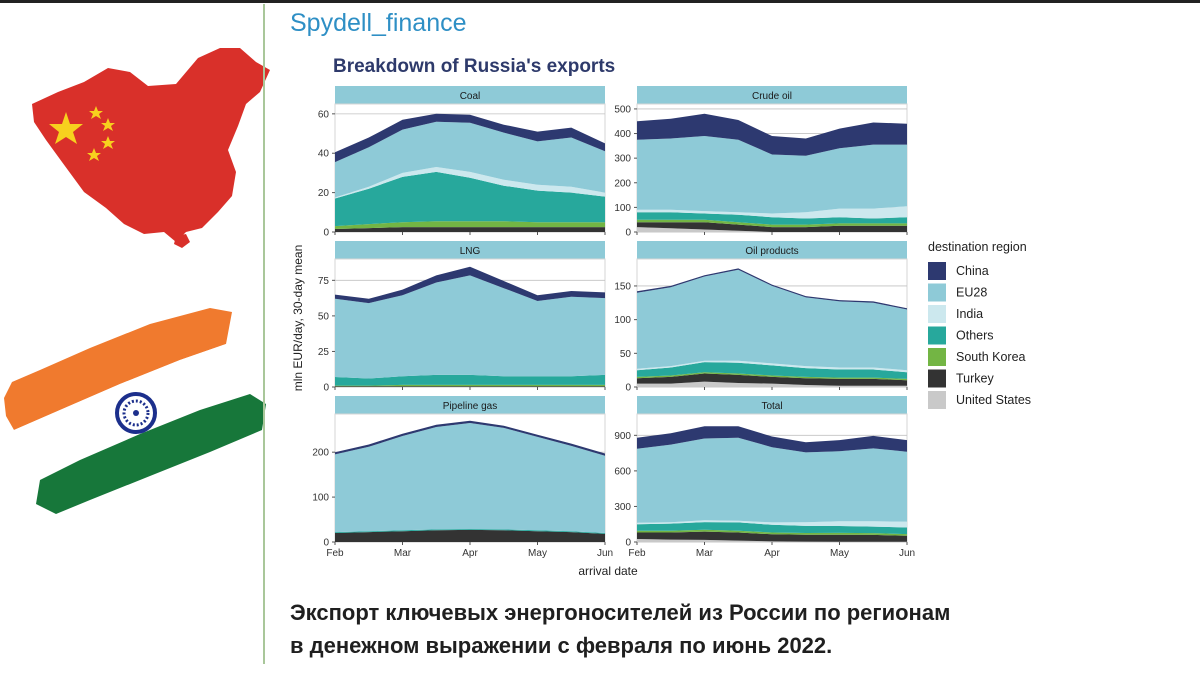 The image size is (1200, 676). What do you see at coordinates (600, 1) in the screenshot?
I see `top-border` at bounding box center [600, 1].